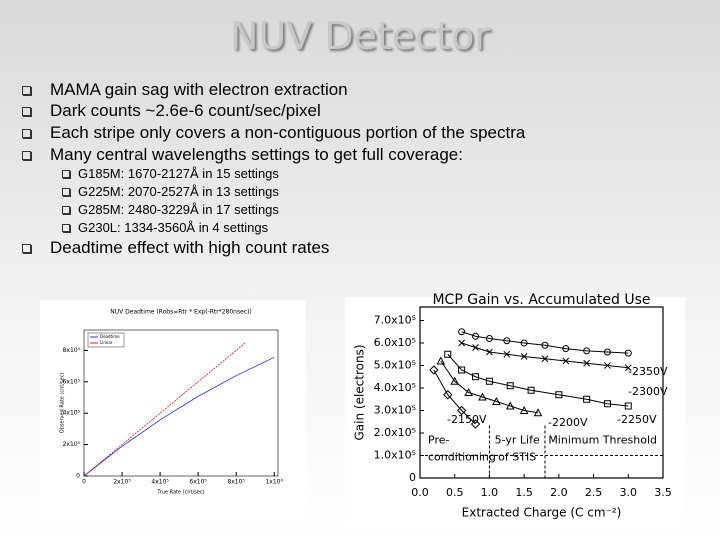  I want to click on series-label: -2350V, so click(648, 371).